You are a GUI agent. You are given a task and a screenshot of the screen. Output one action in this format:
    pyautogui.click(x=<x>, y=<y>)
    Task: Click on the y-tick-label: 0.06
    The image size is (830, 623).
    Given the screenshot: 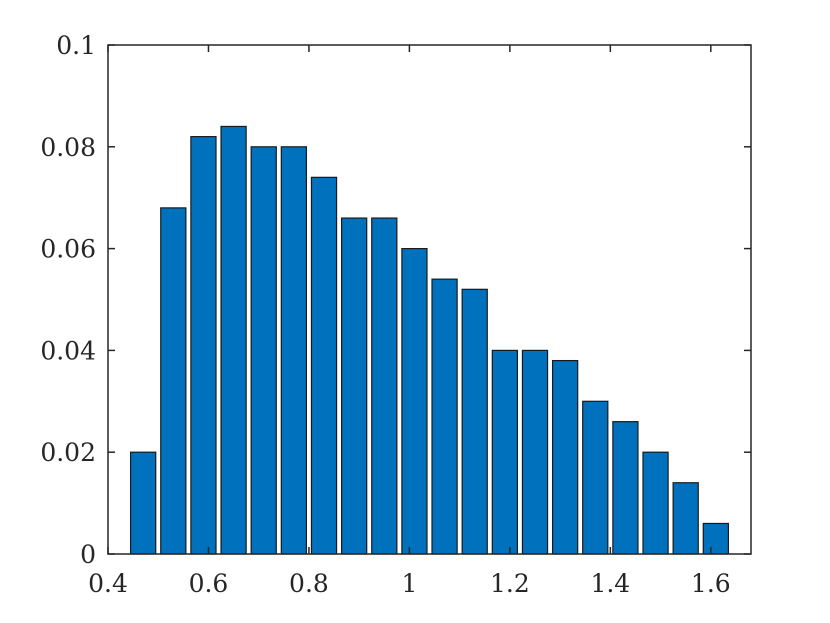 What is the action you would take?
    pyautogui.click(x=68, y=249)
    